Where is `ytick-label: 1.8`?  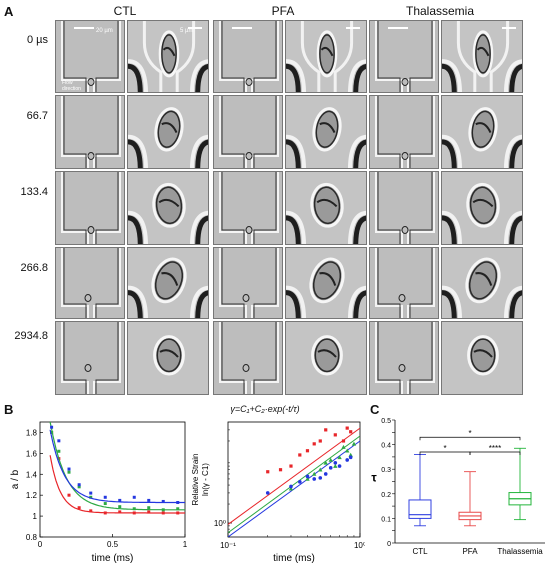 ytick-label: 1.8 is located at coordinates (32, 432).